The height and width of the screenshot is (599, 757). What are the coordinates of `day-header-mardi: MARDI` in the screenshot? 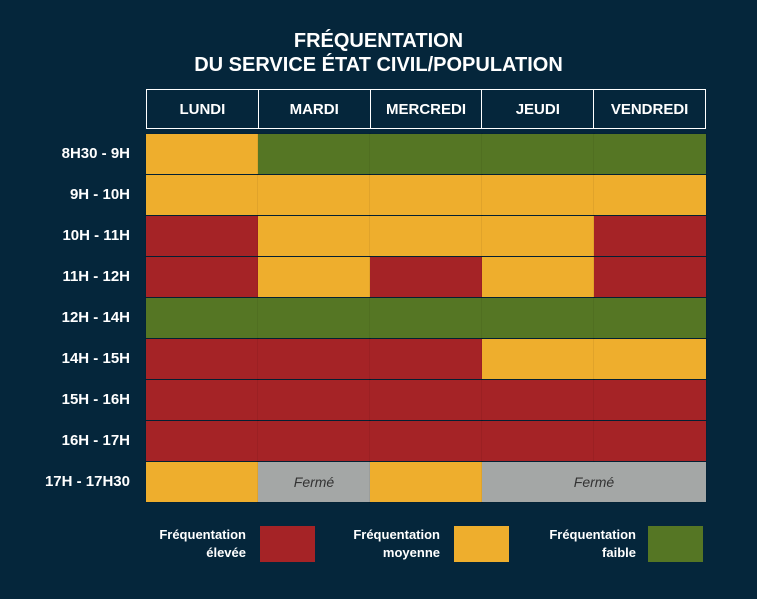 It's located at (315, 109).